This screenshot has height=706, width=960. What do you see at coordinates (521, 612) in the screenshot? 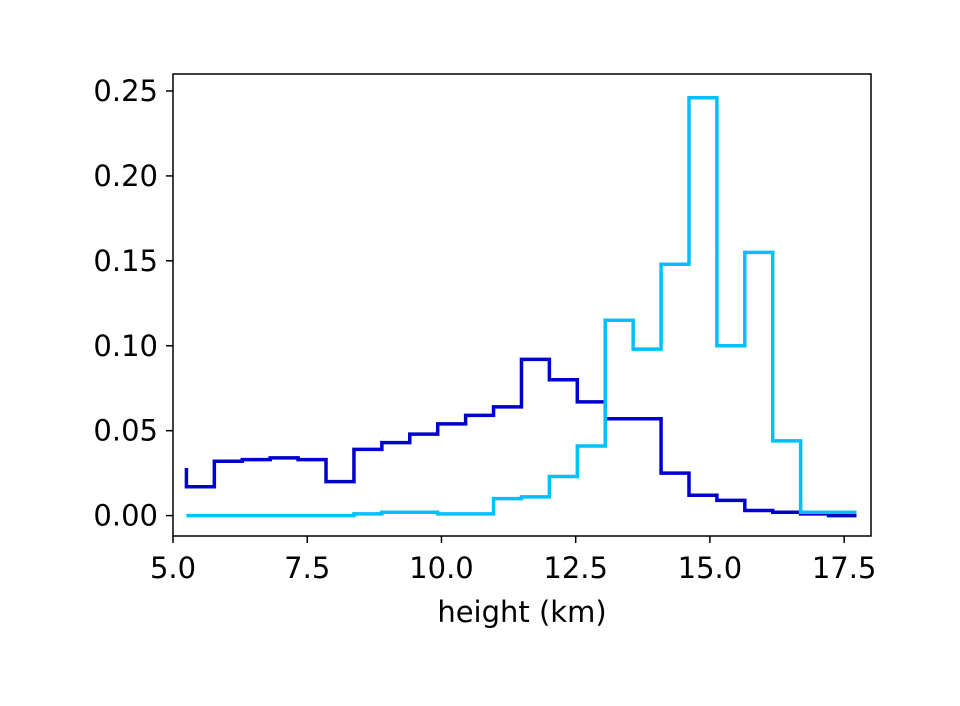
I see `x-axis-label: height (km)` at bounding box center [521, 612].